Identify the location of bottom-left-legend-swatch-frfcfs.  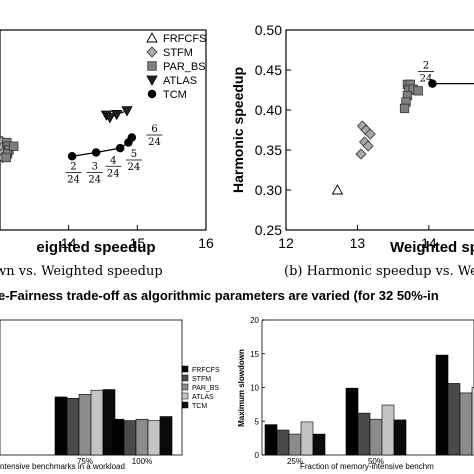
(185, 369).